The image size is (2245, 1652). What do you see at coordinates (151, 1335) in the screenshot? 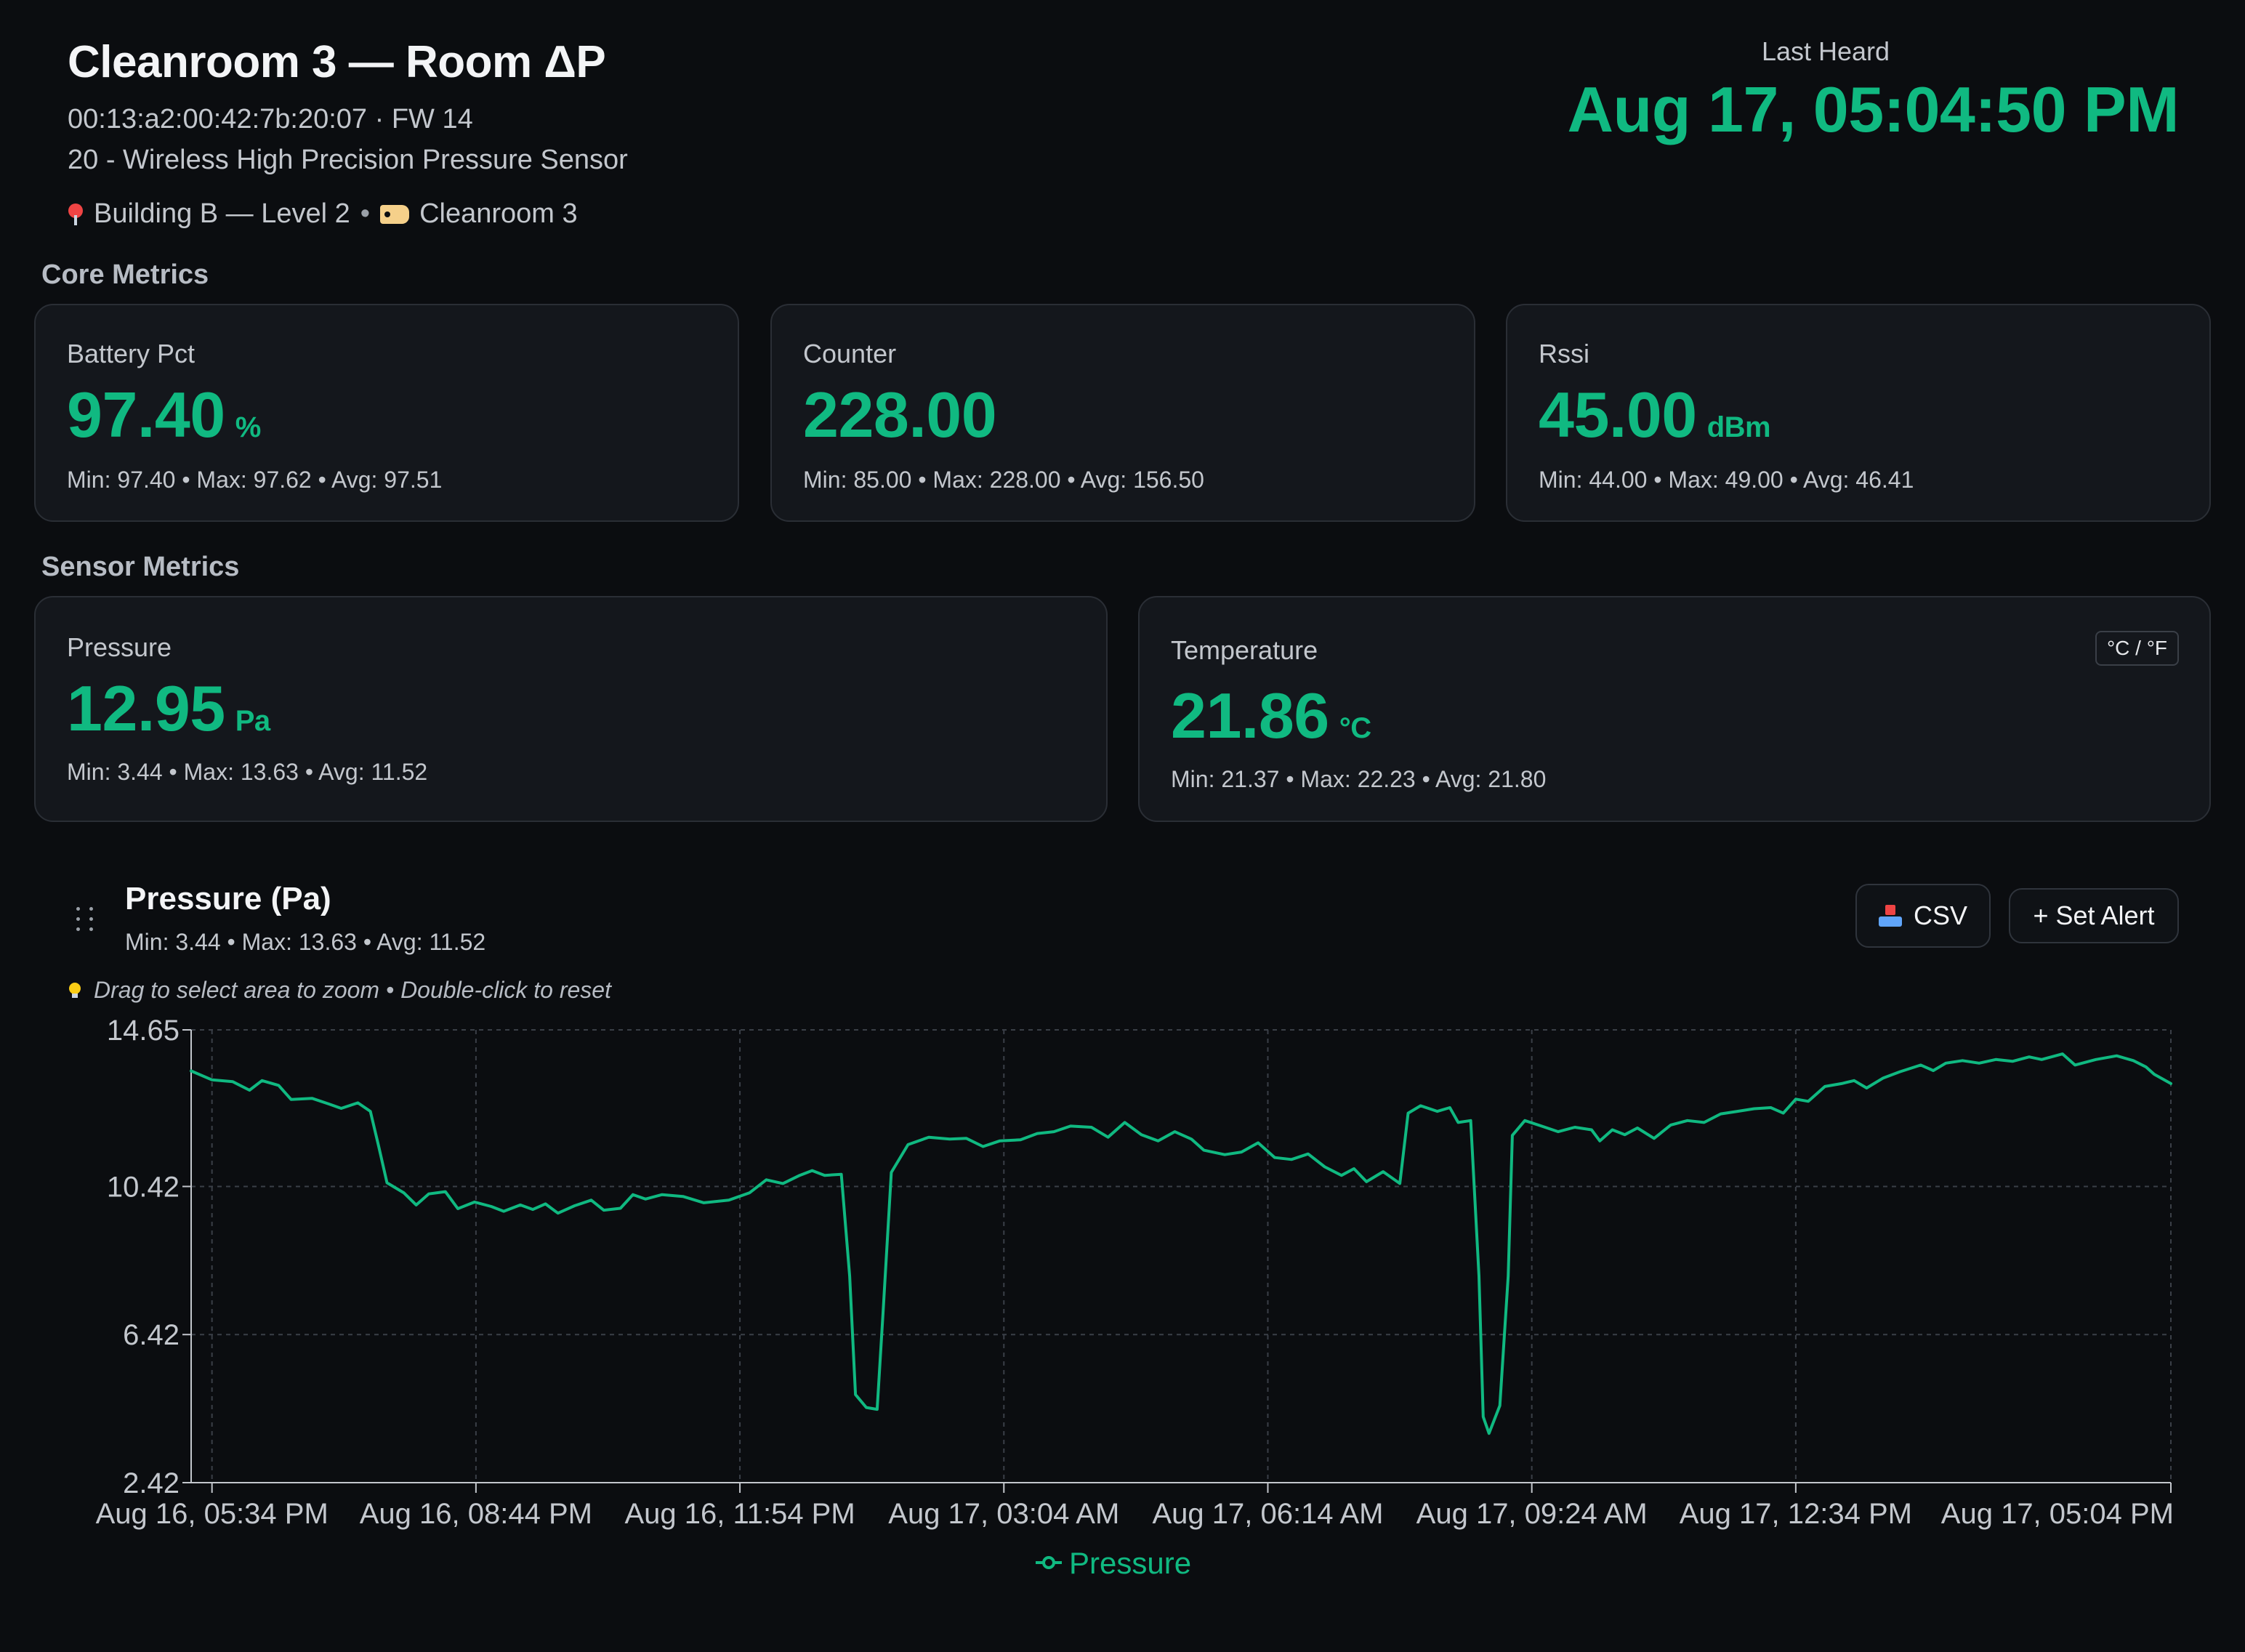
I see `y-tick-label: 6.42` at bounding box center [151, 1335].